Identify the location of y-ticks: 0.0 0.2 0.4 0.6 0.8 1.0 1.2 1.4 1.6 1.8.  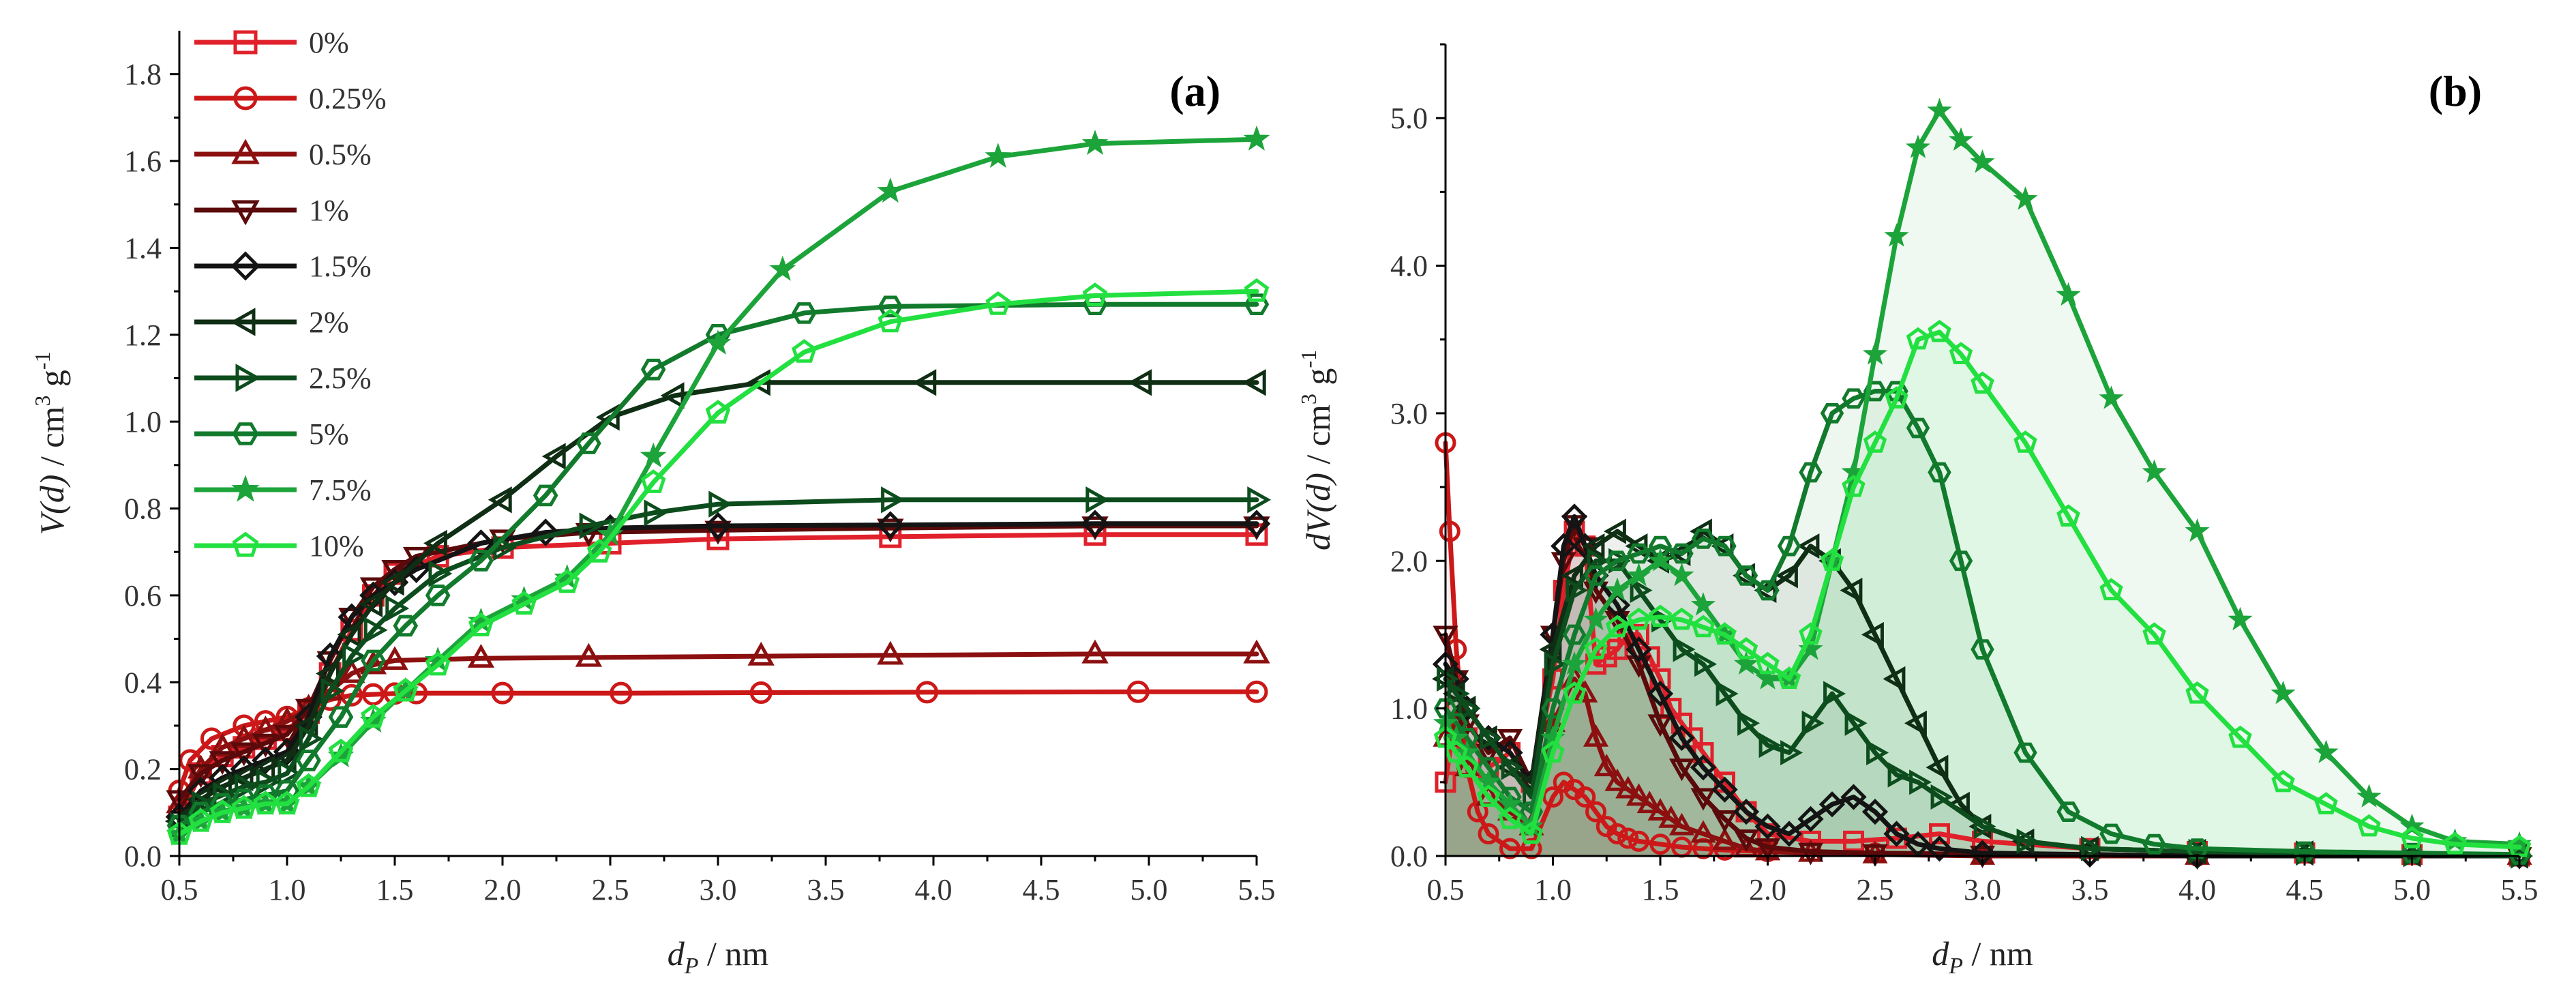
(151, 466).